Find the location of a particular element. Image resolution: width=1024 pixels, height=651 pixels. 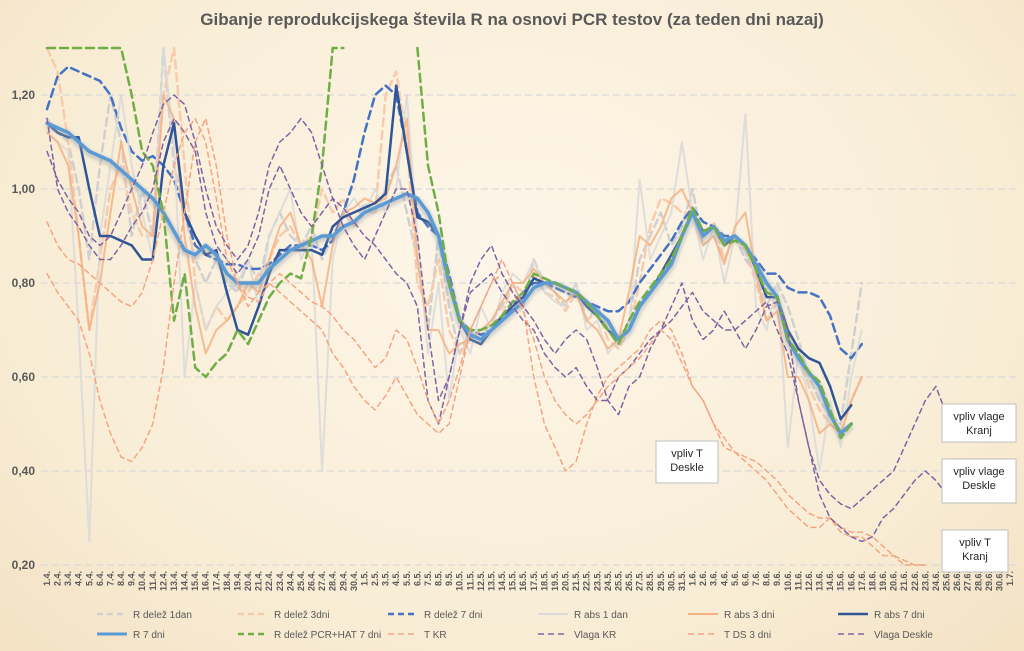

legend-label: Vlaga KR is located at coordinates (595, 635).